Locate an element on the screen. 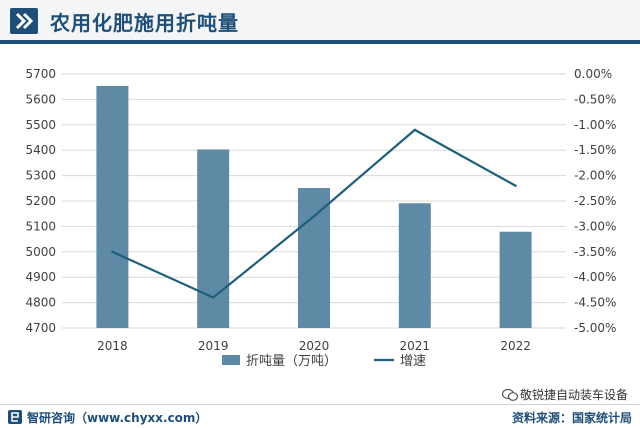 The image size is (640, 428). y-right-tick-label: 0.00% is located at coordinates (593, 74).